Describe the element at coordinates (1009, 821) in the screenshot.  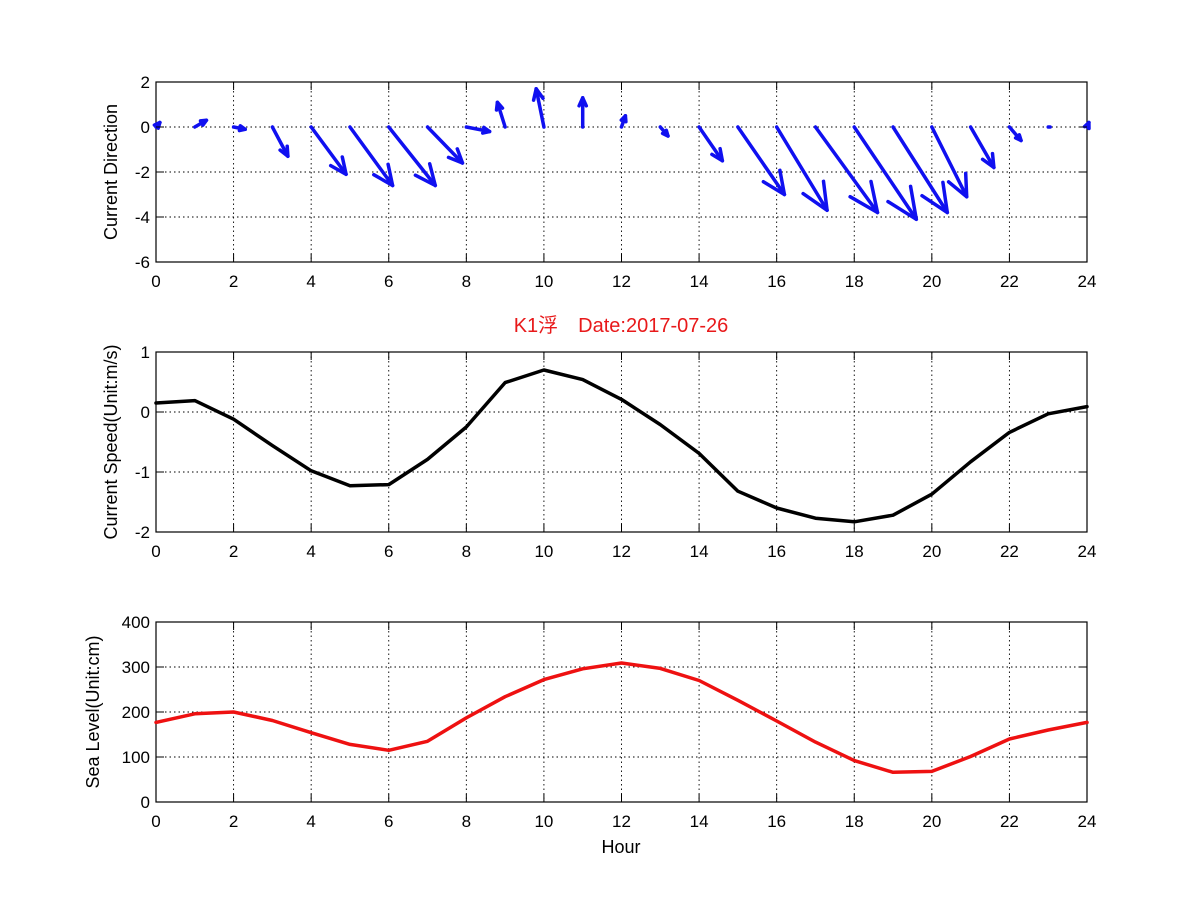
I see `sea-level-x-tick-label: 22` at that location.